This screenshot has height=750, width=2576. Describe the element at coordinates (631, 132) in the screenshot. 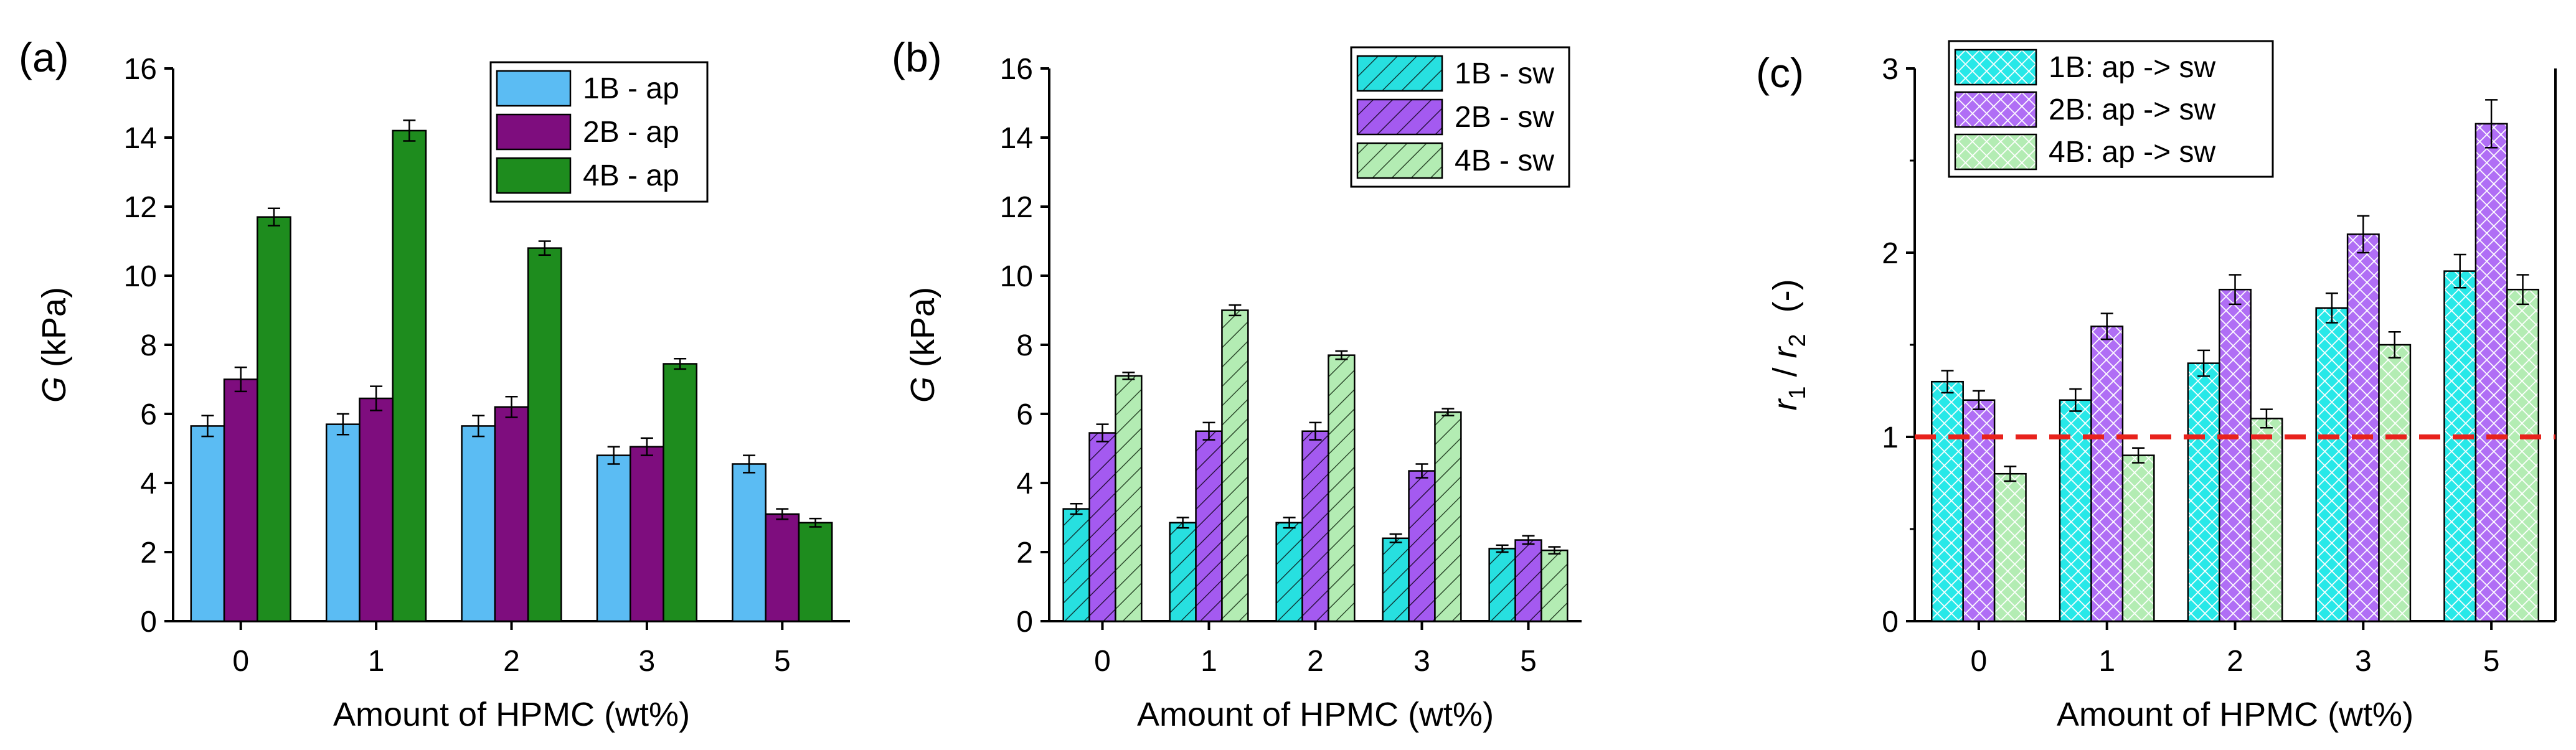

I see `legend-label: 2B - ap` at that location.